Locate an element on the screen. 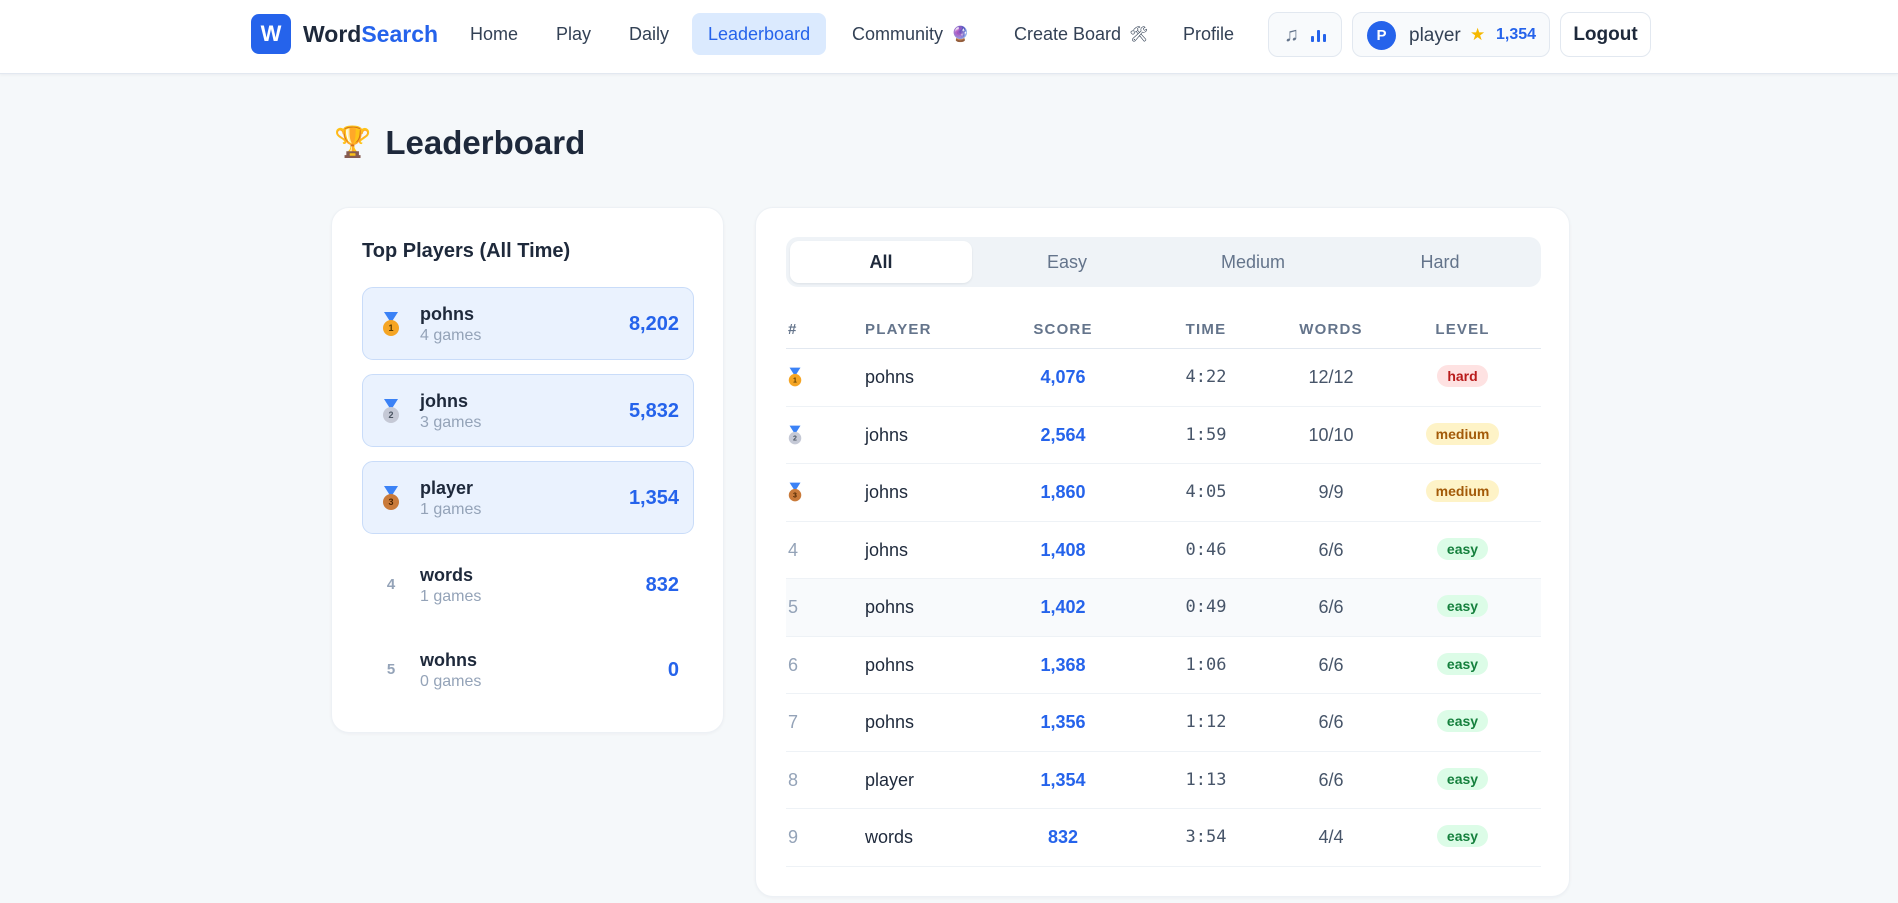 The height and width of the screenshot is (903, 1898). silver-medal-icon: 2 is located at coordinates (795, 434).